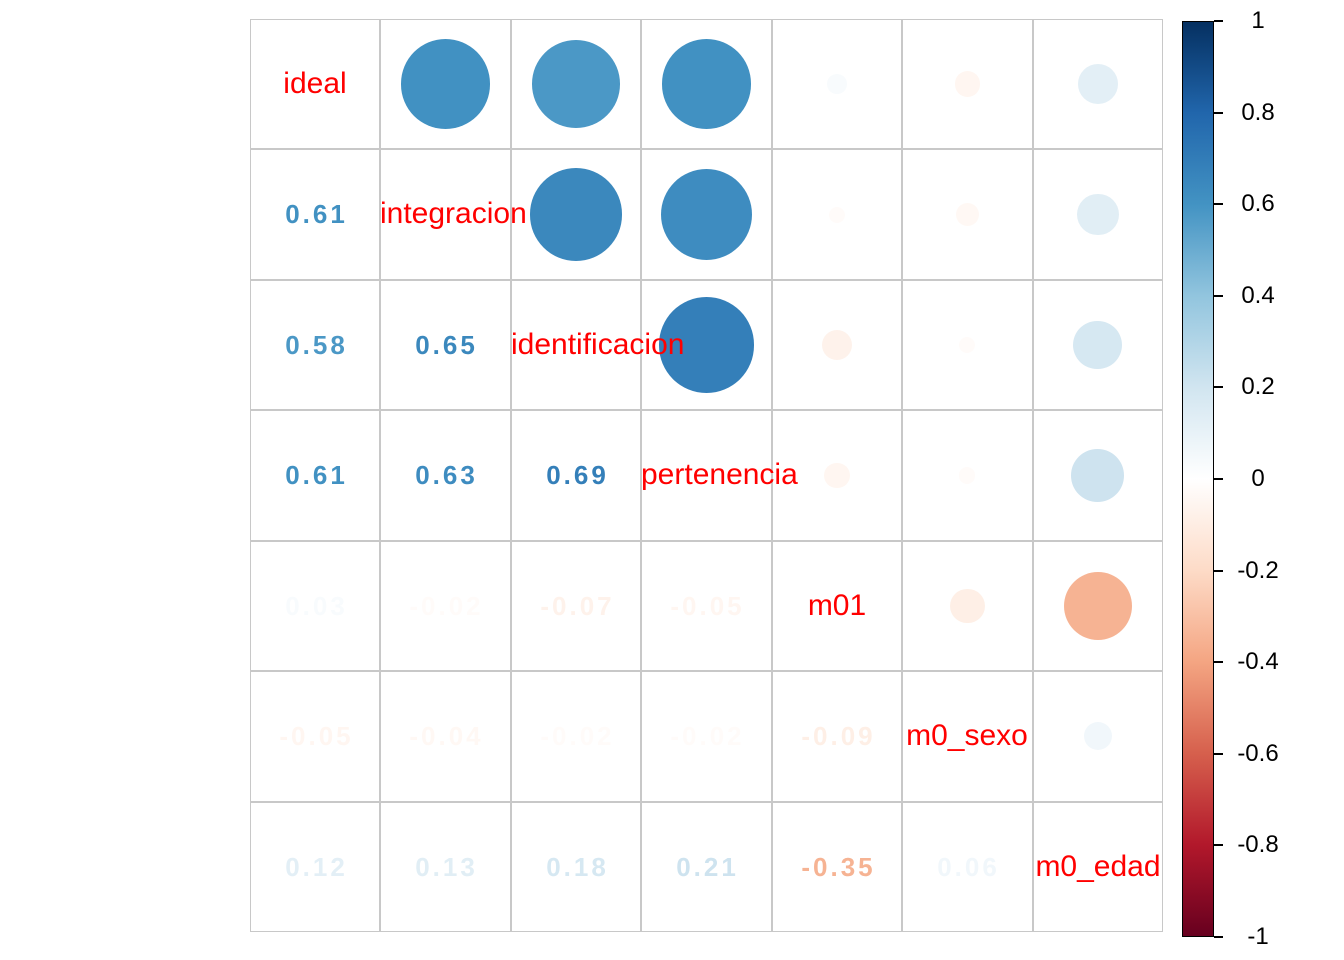 The height and width of the screenshot is (960, 1344). I want to click on correlation-value: -0.07, so click(577, 605).